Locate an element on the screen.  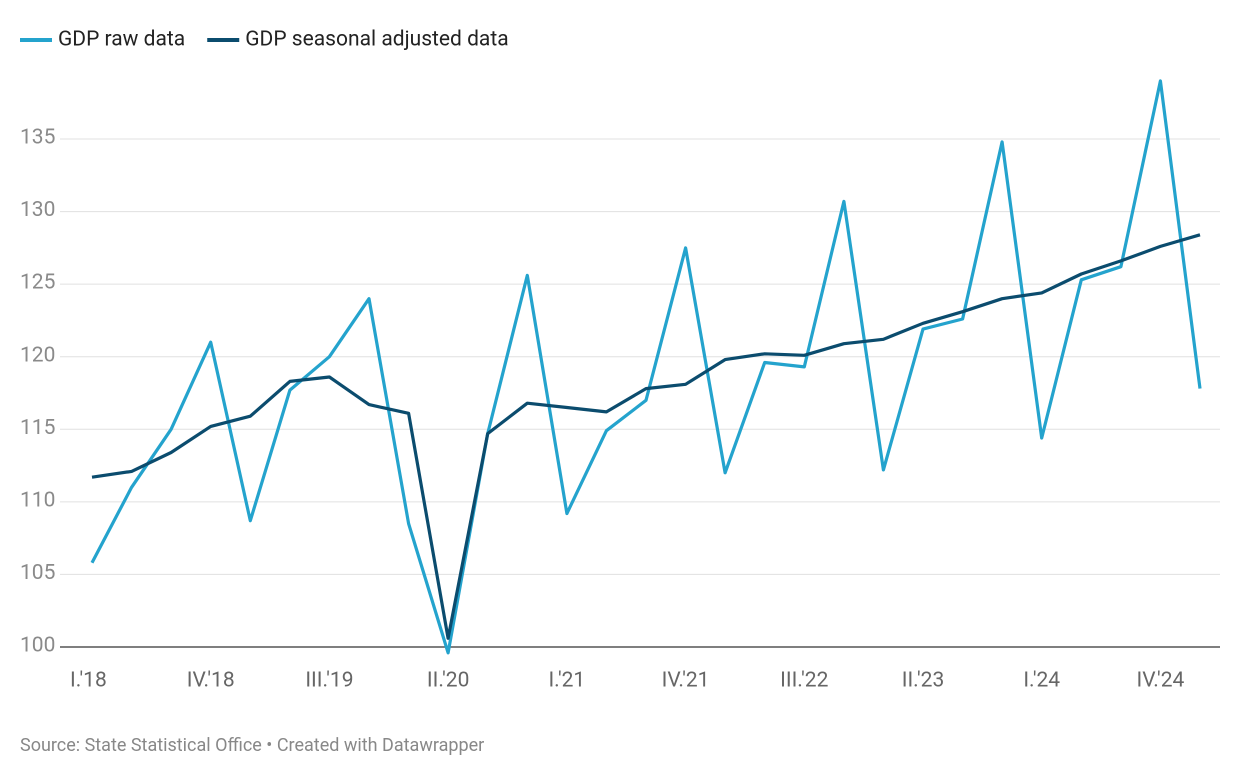
x-tick-label: IV.'18 is located at coordinates (211, 681).